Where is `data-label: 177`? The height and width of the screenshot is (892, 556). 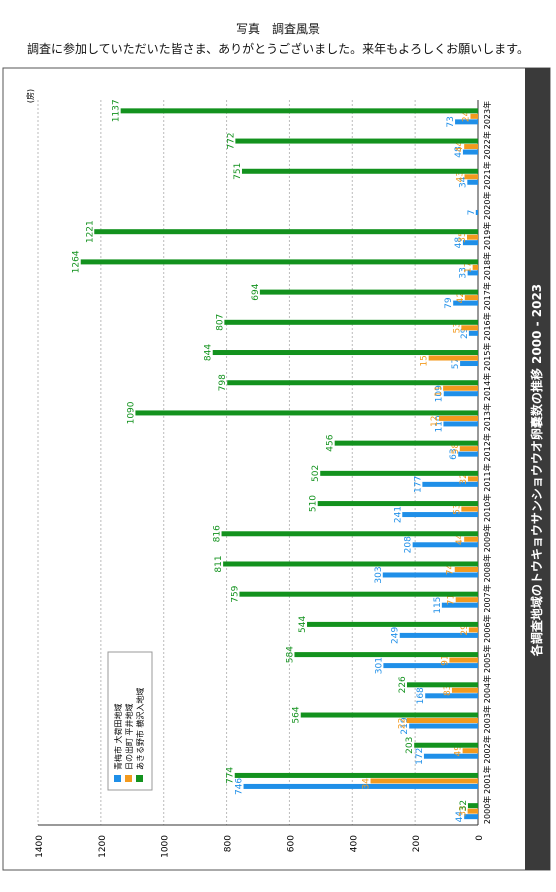
data-label: 177 is located at coordinates (418, 484).